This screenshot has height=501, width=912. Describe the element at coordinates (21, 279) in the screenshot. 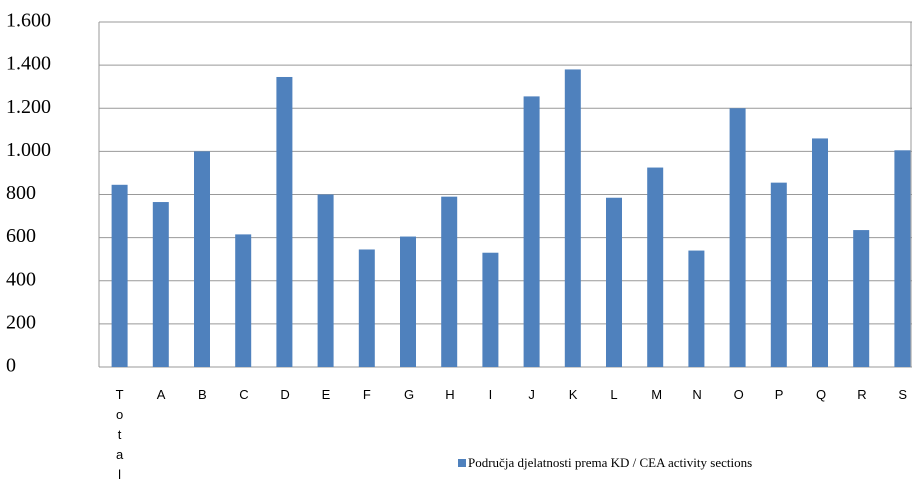

I see `y-tick-label: 400` at that location.